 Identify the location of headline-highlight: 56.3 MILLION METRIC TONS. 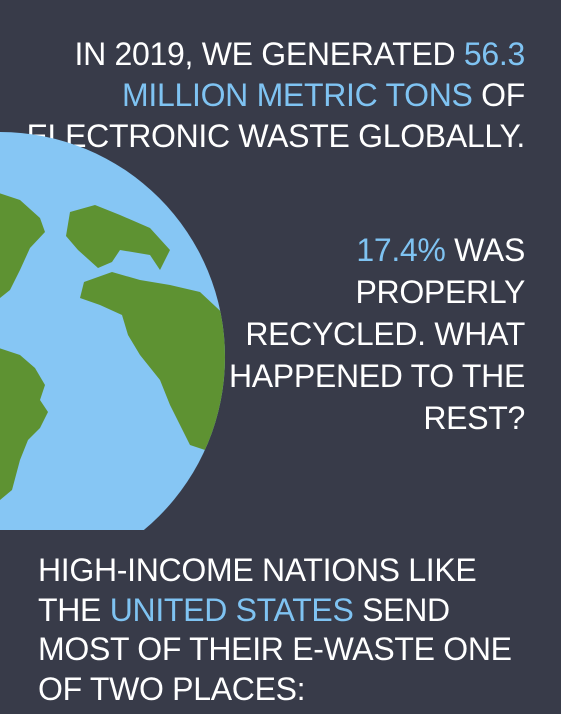
(323, 74).